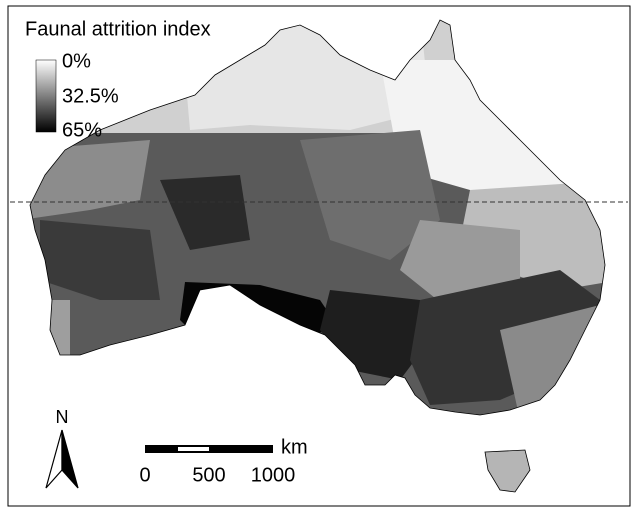  I want to click on north-arrow, so click(70, 459).